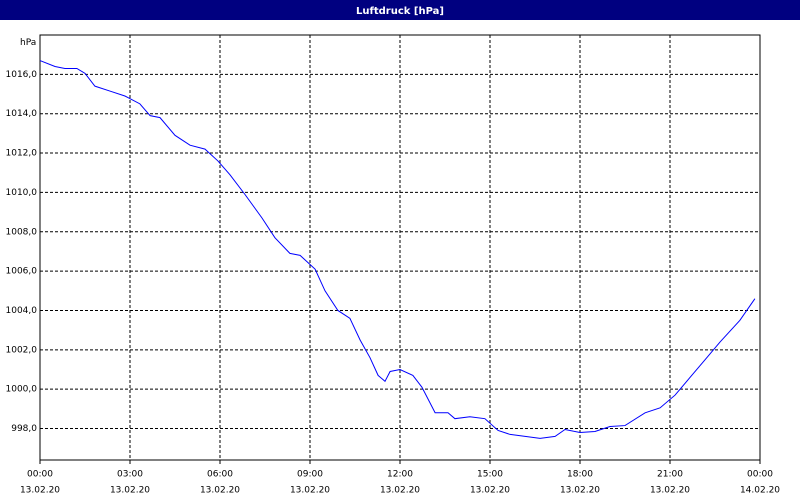 Image resolution: width=800 pixels, height=504 pixels. I want to click on y-tick-label: 1016,0, so click(22, 75).